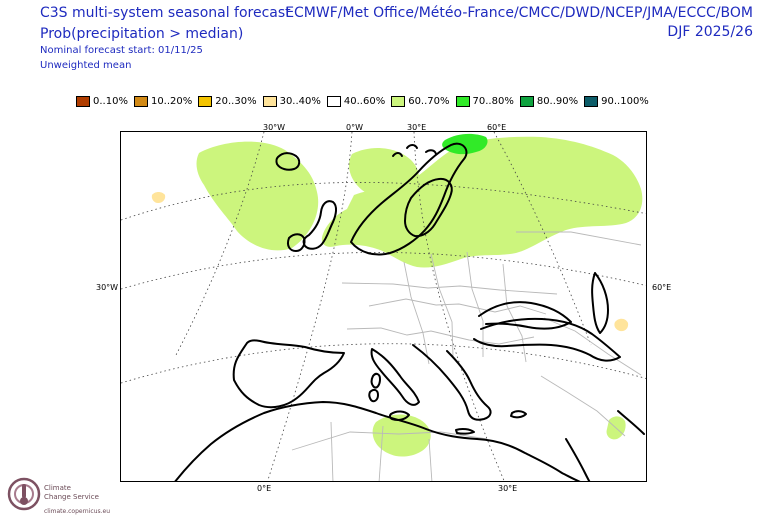 This screenshot has height=521, width=761. What do you see at coordinates (71, 497) in the screenshot?
I see `logo-line-2: Change Service` at bounding box center [71, 497].